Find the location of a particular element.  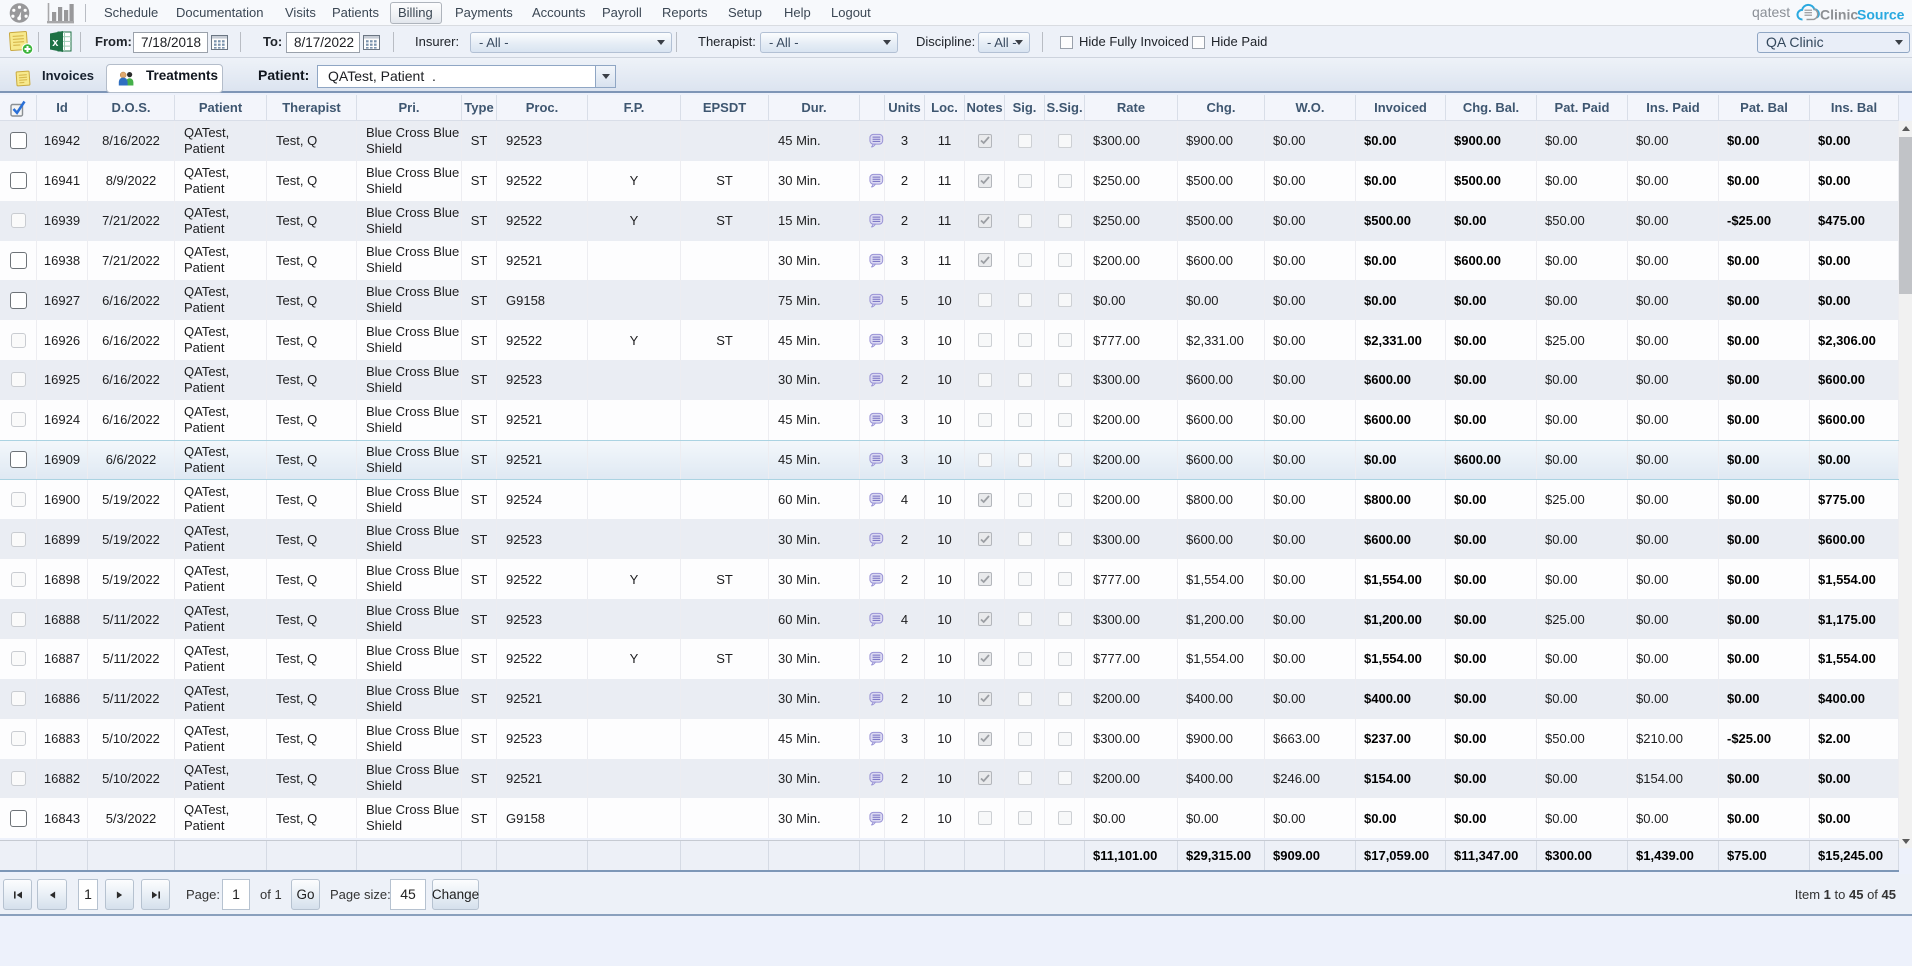

svg-text: Source is located at coordinates (1881, 15).